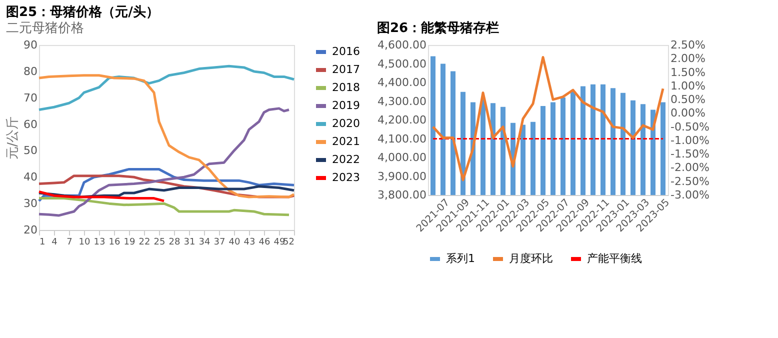 The width and height of the screenshot is (778, 338). I want to click on y-tick-label: 90, so click(31, 45).